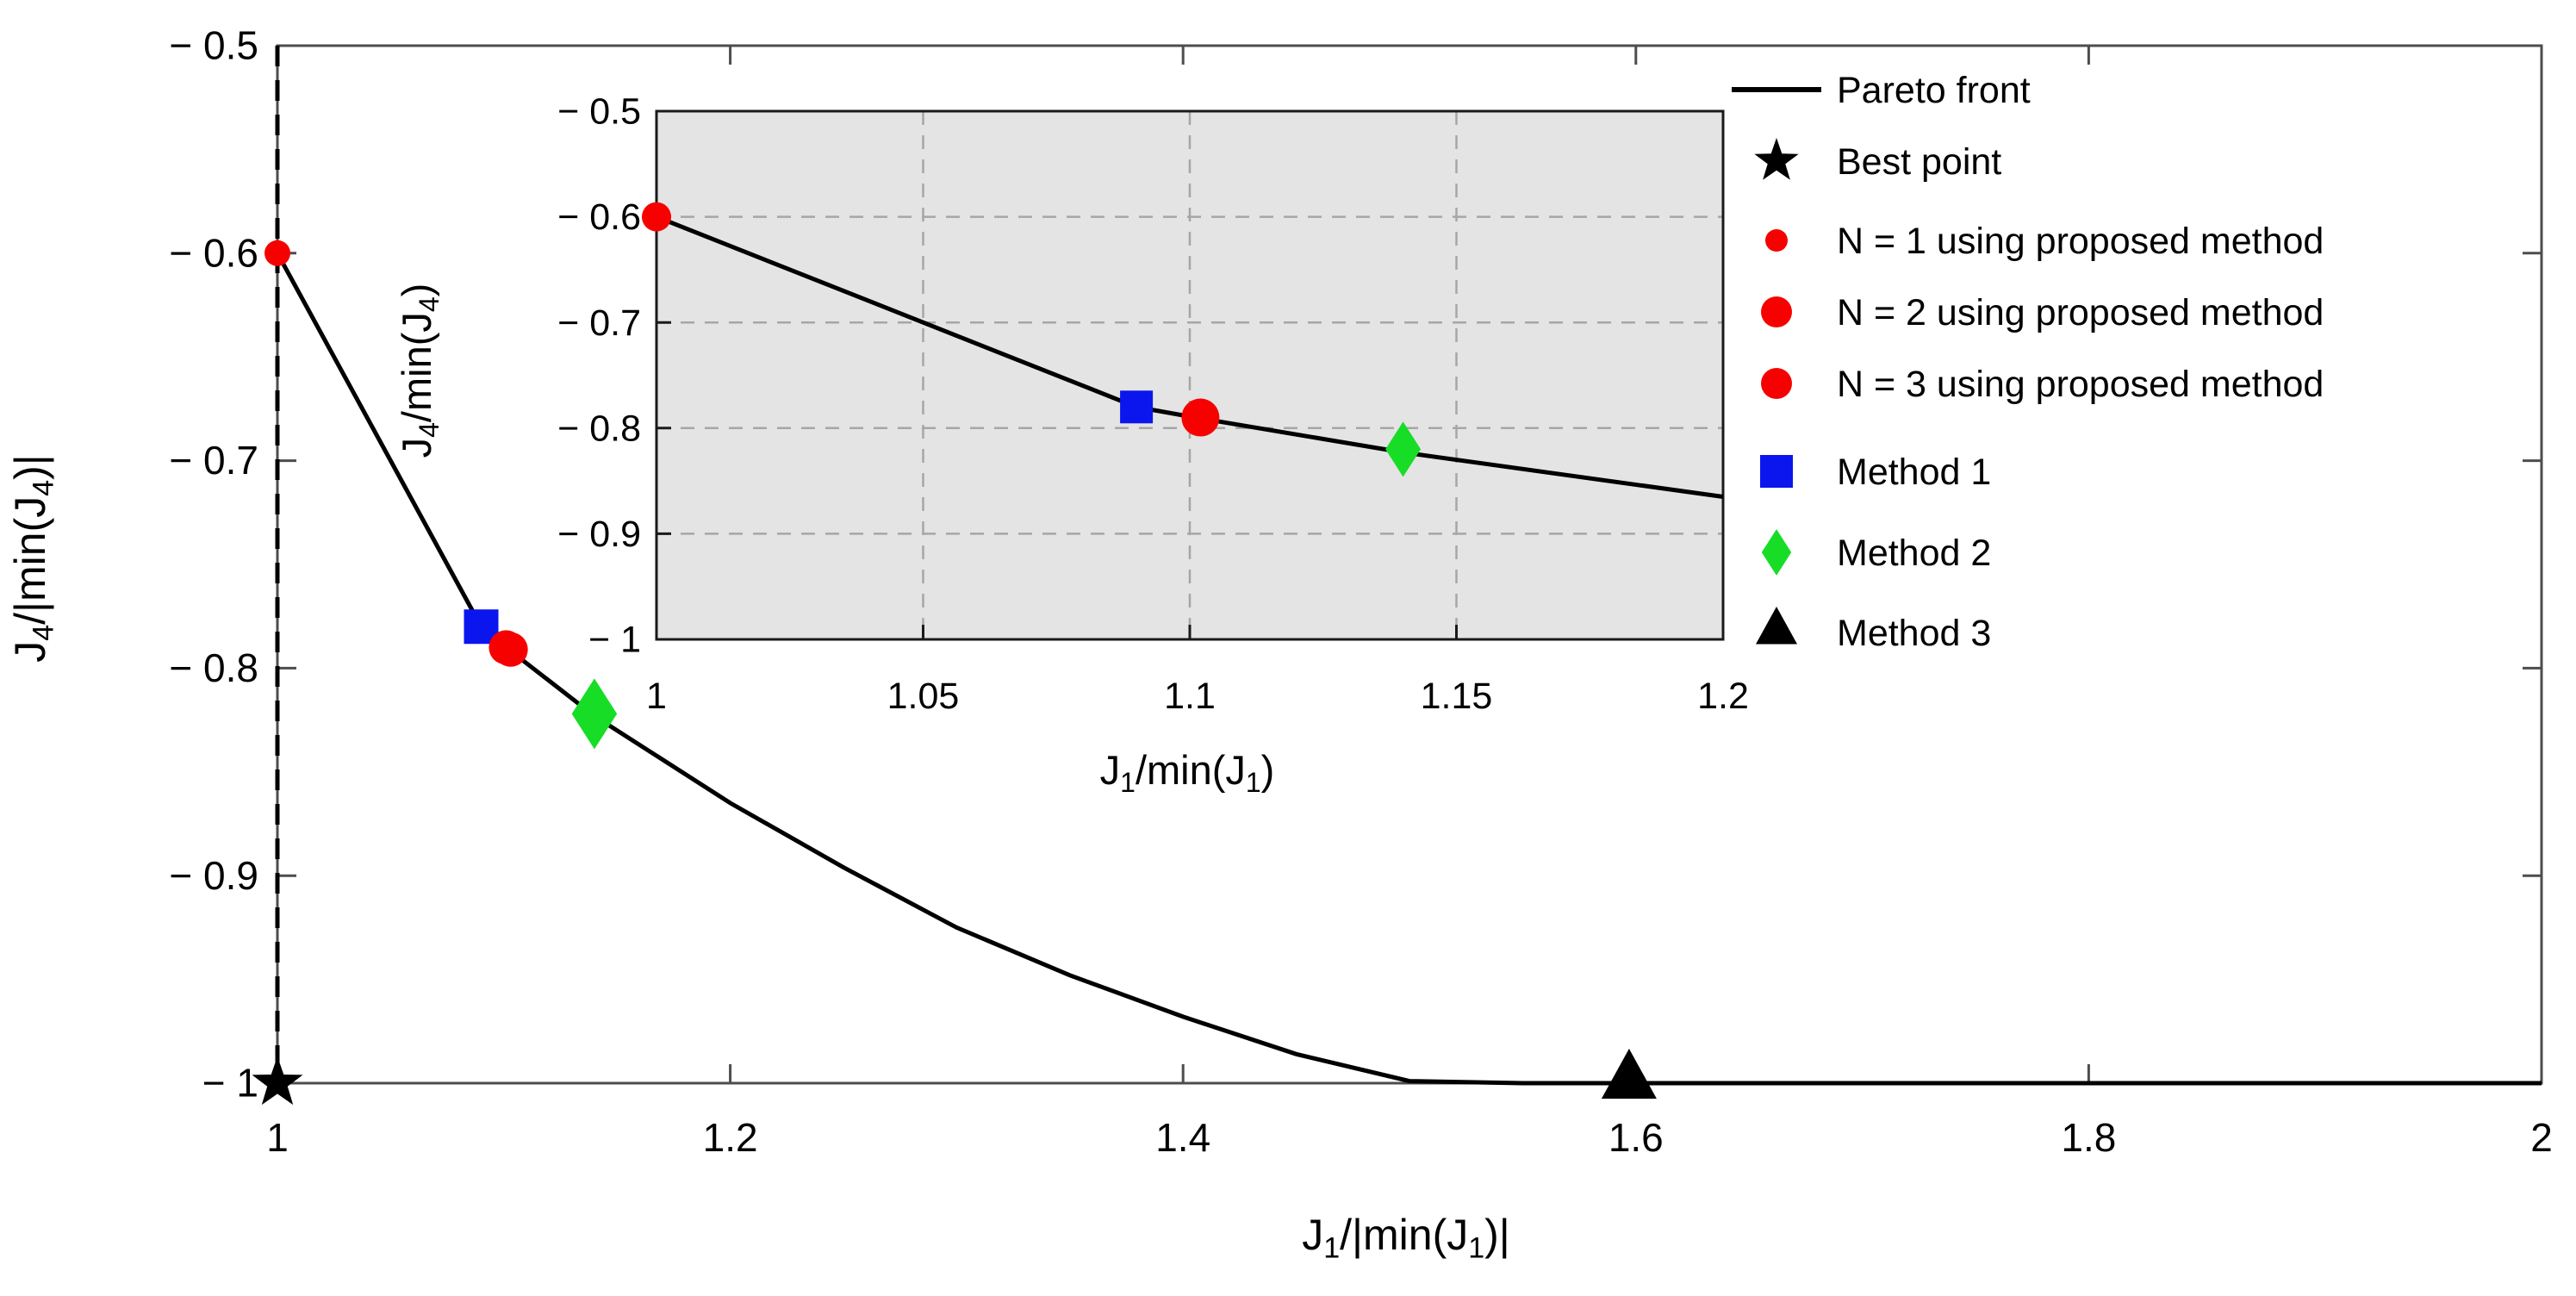  Describe the element at coordinates (278, 1081) in the screenshot. I see `main-best-point-marker` at that location.